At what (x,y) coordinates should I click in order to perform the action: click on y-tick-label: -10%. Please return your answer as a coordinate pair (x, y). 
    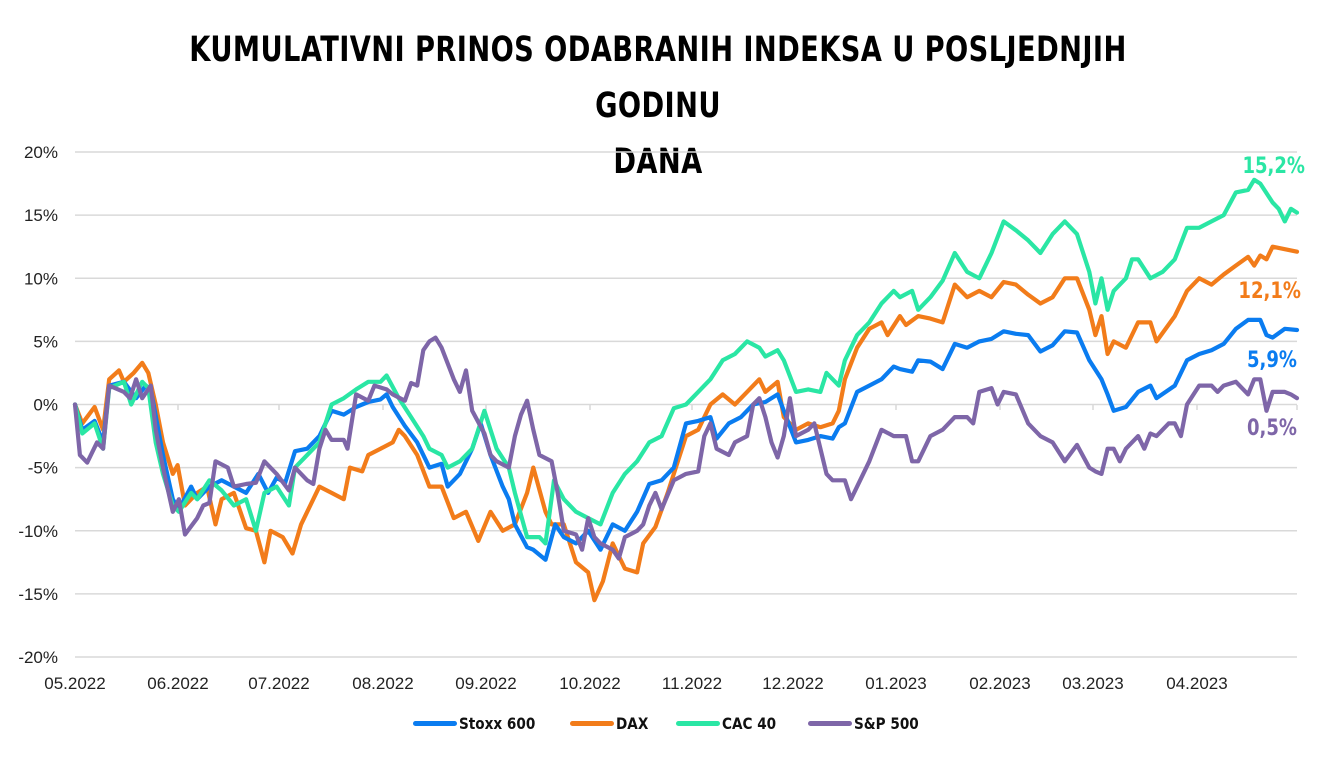
    Looking at the image, I should click on (38, 531).